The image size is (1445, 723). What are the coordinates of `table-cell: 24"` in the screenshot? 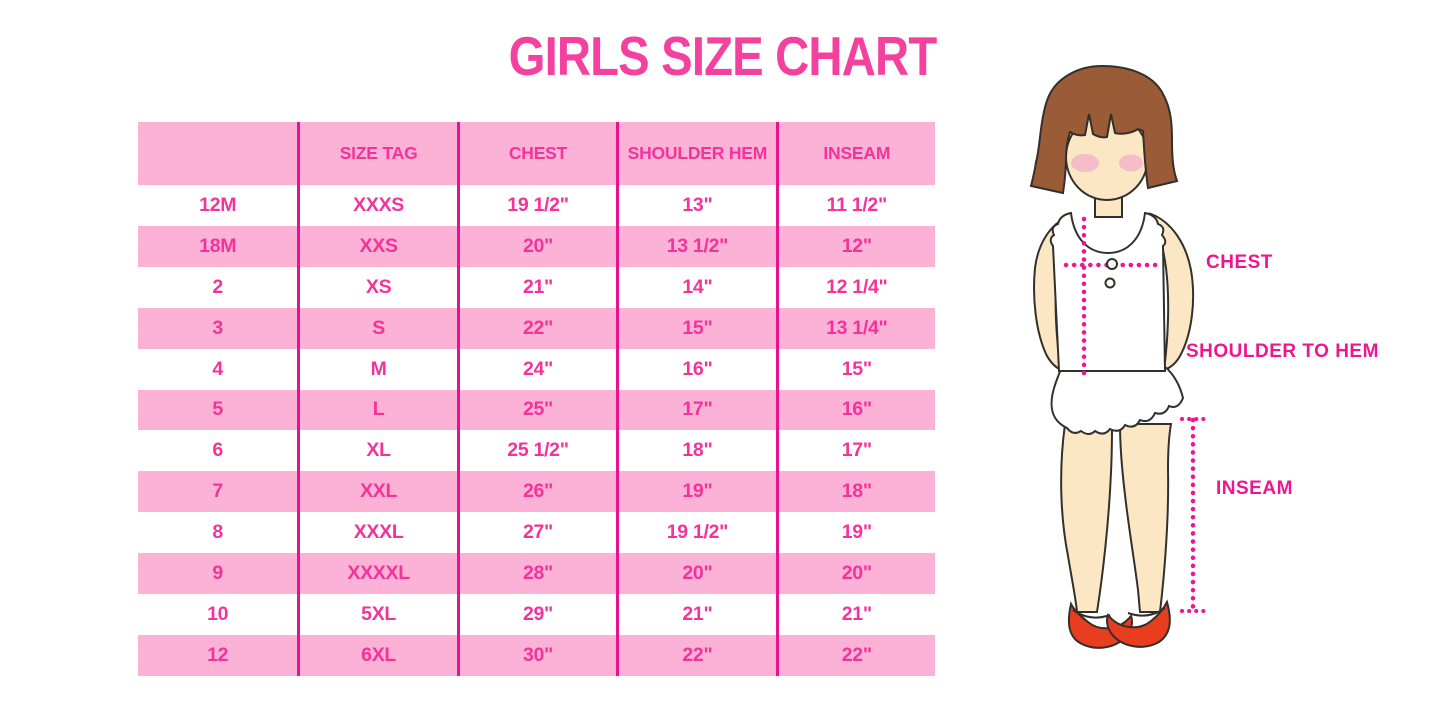 It's located at (536, 369).